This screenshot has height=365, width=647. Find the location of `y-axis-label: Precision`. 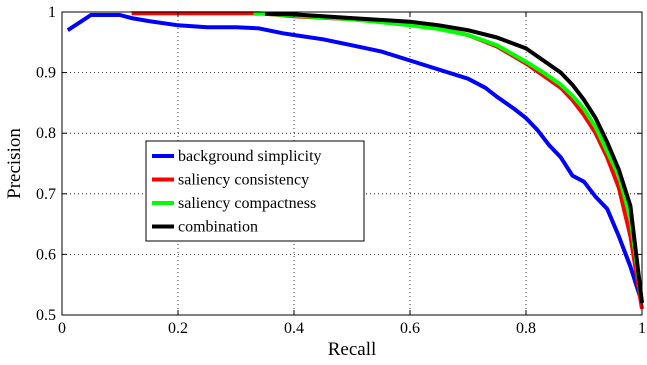

y-axis-label: Precision is located at coordinates (14, 163).